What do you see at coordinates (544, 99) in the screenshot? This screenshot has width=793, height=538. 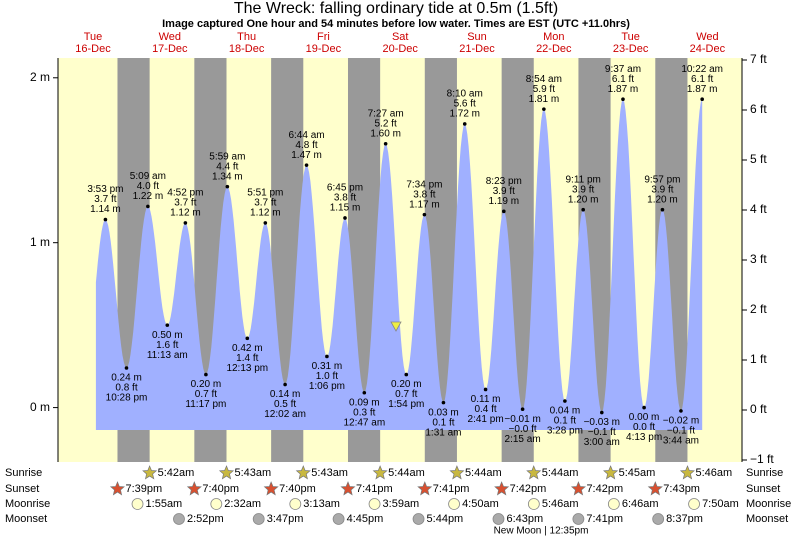 I see `tide-height-m: 1.81 m` at bounding box center [544, 99].